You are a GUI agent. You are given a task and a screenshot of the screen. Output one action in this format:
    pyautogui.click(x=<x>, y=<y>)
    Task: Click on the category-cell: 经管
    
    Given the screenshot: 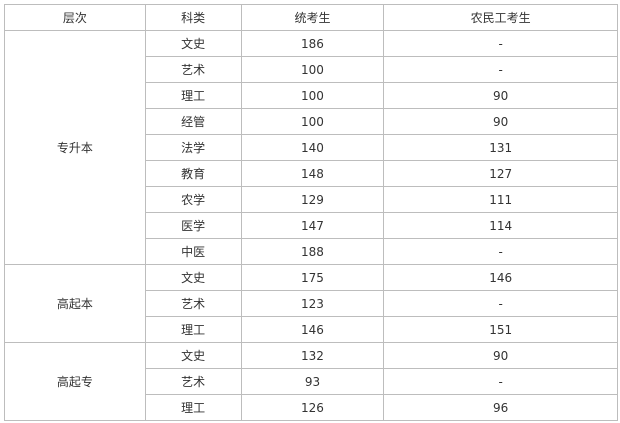 What is the action you would take?
    pyautogui.click(x=193, y=121)
    